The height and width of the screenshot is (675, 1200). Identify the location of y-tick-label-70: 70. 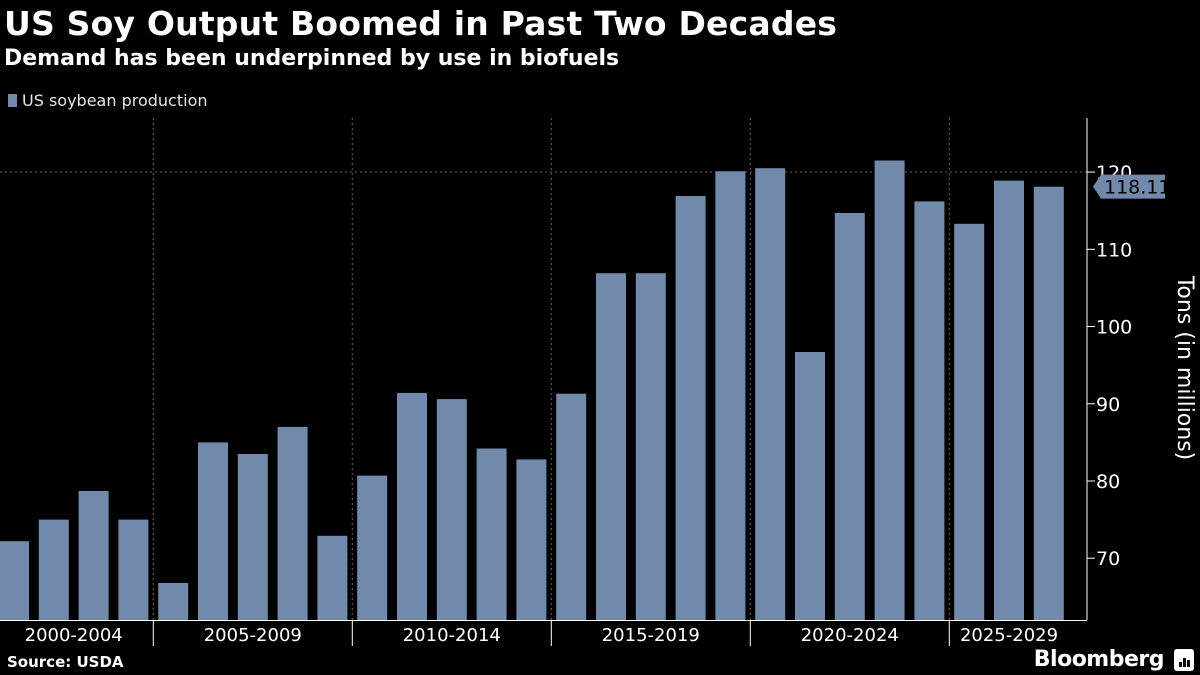
(1108, 559).